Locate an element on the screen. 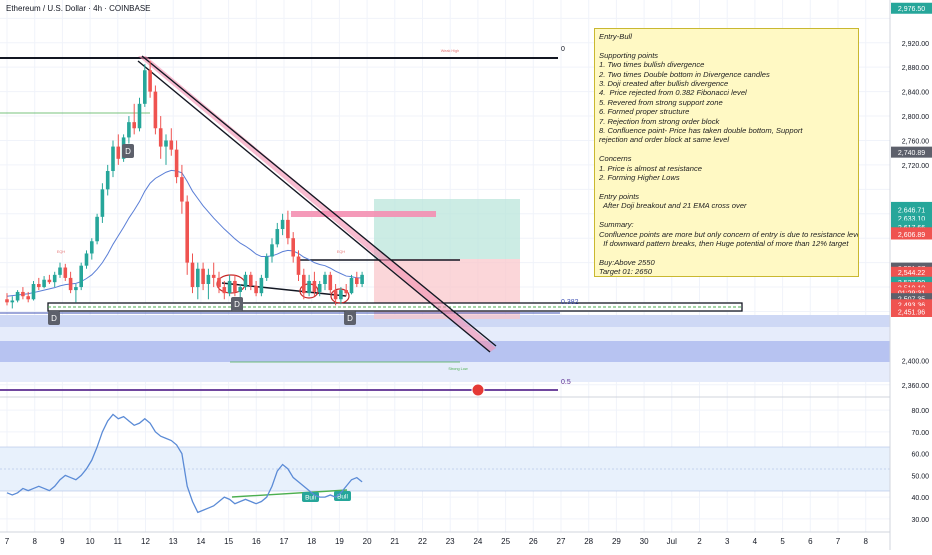  price-badge: 2,606.89 is located at coordinates (911, 233).